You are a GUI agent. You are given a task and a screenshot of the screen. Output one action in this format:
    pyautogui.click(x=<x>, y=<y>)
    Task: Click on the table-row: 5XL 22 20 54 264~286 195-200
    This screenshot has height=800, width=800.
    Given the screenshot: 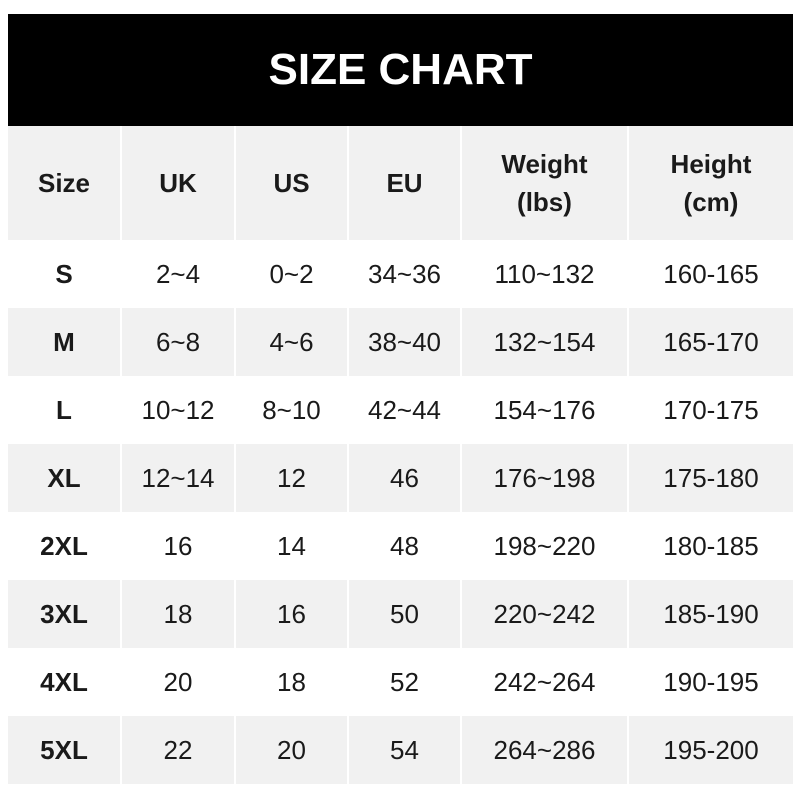 What is the action you would take?
    pyautogui.click(x=400, y=750)
    